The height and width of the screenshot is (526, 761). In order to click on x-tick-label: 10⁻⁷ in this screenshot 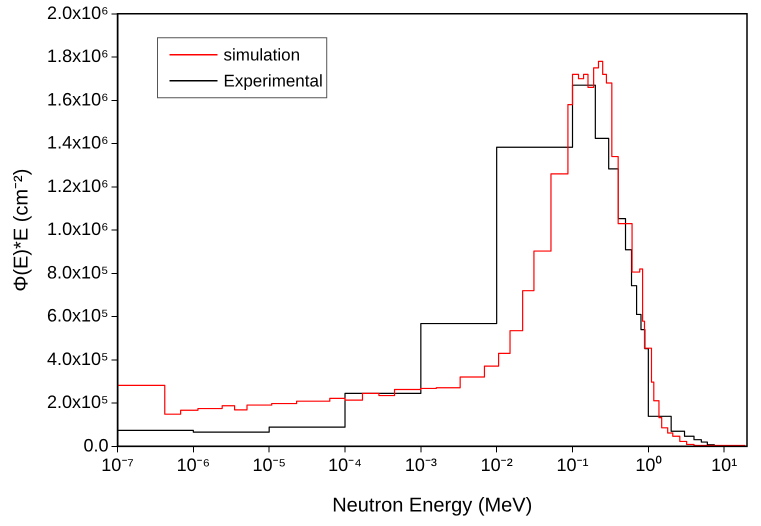, I will do `click(117, 465)`.